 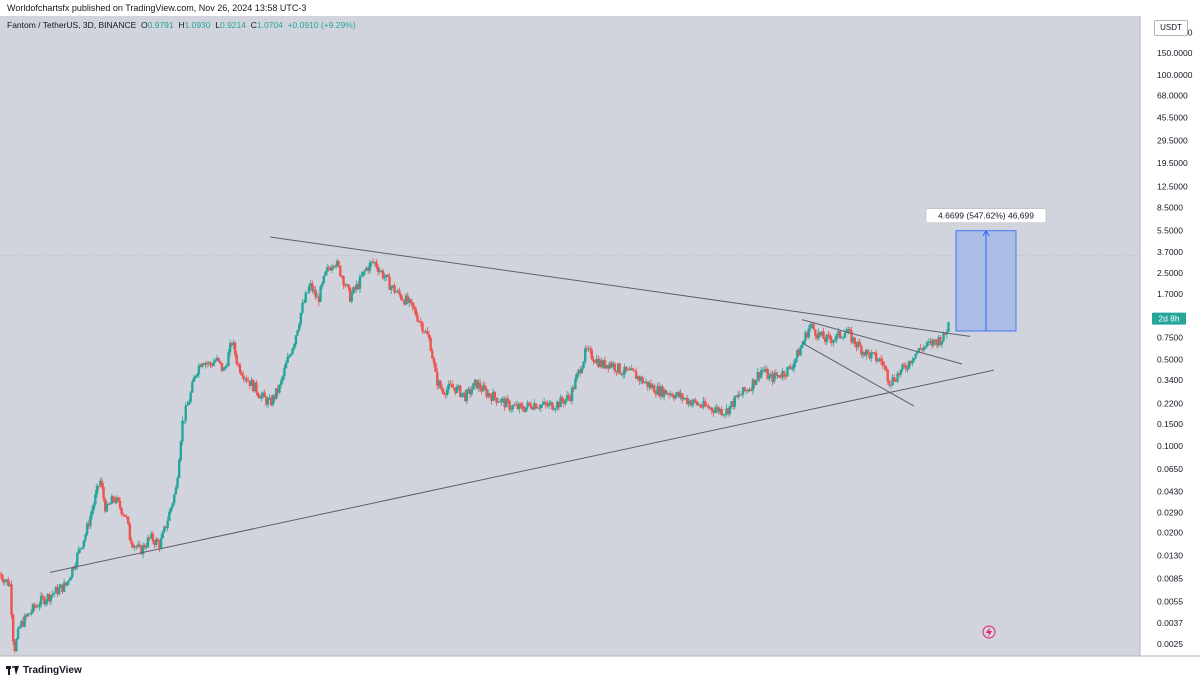 What do you see at coordinates (670, 661) in the screenshot?
I see `time-tick-label: Jul` at bounding box center [670, 661].